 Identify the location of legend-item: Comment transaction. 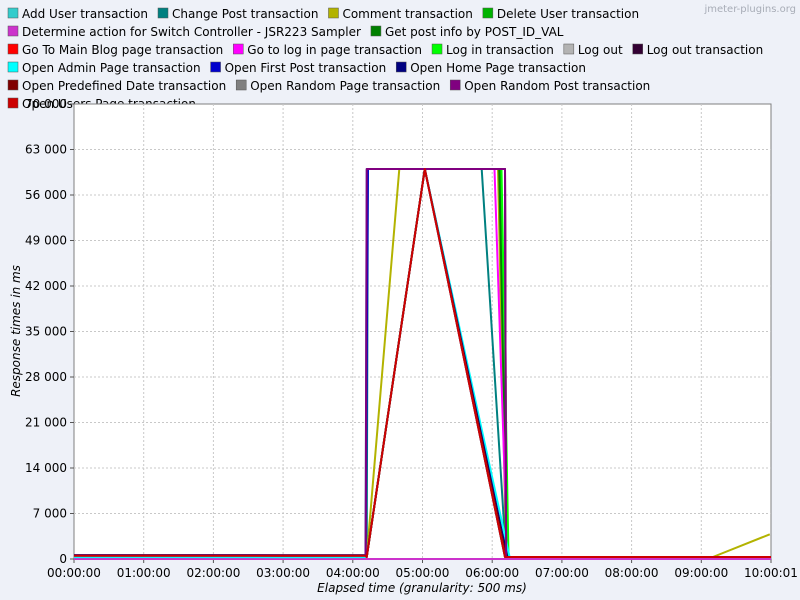
(400, 14).